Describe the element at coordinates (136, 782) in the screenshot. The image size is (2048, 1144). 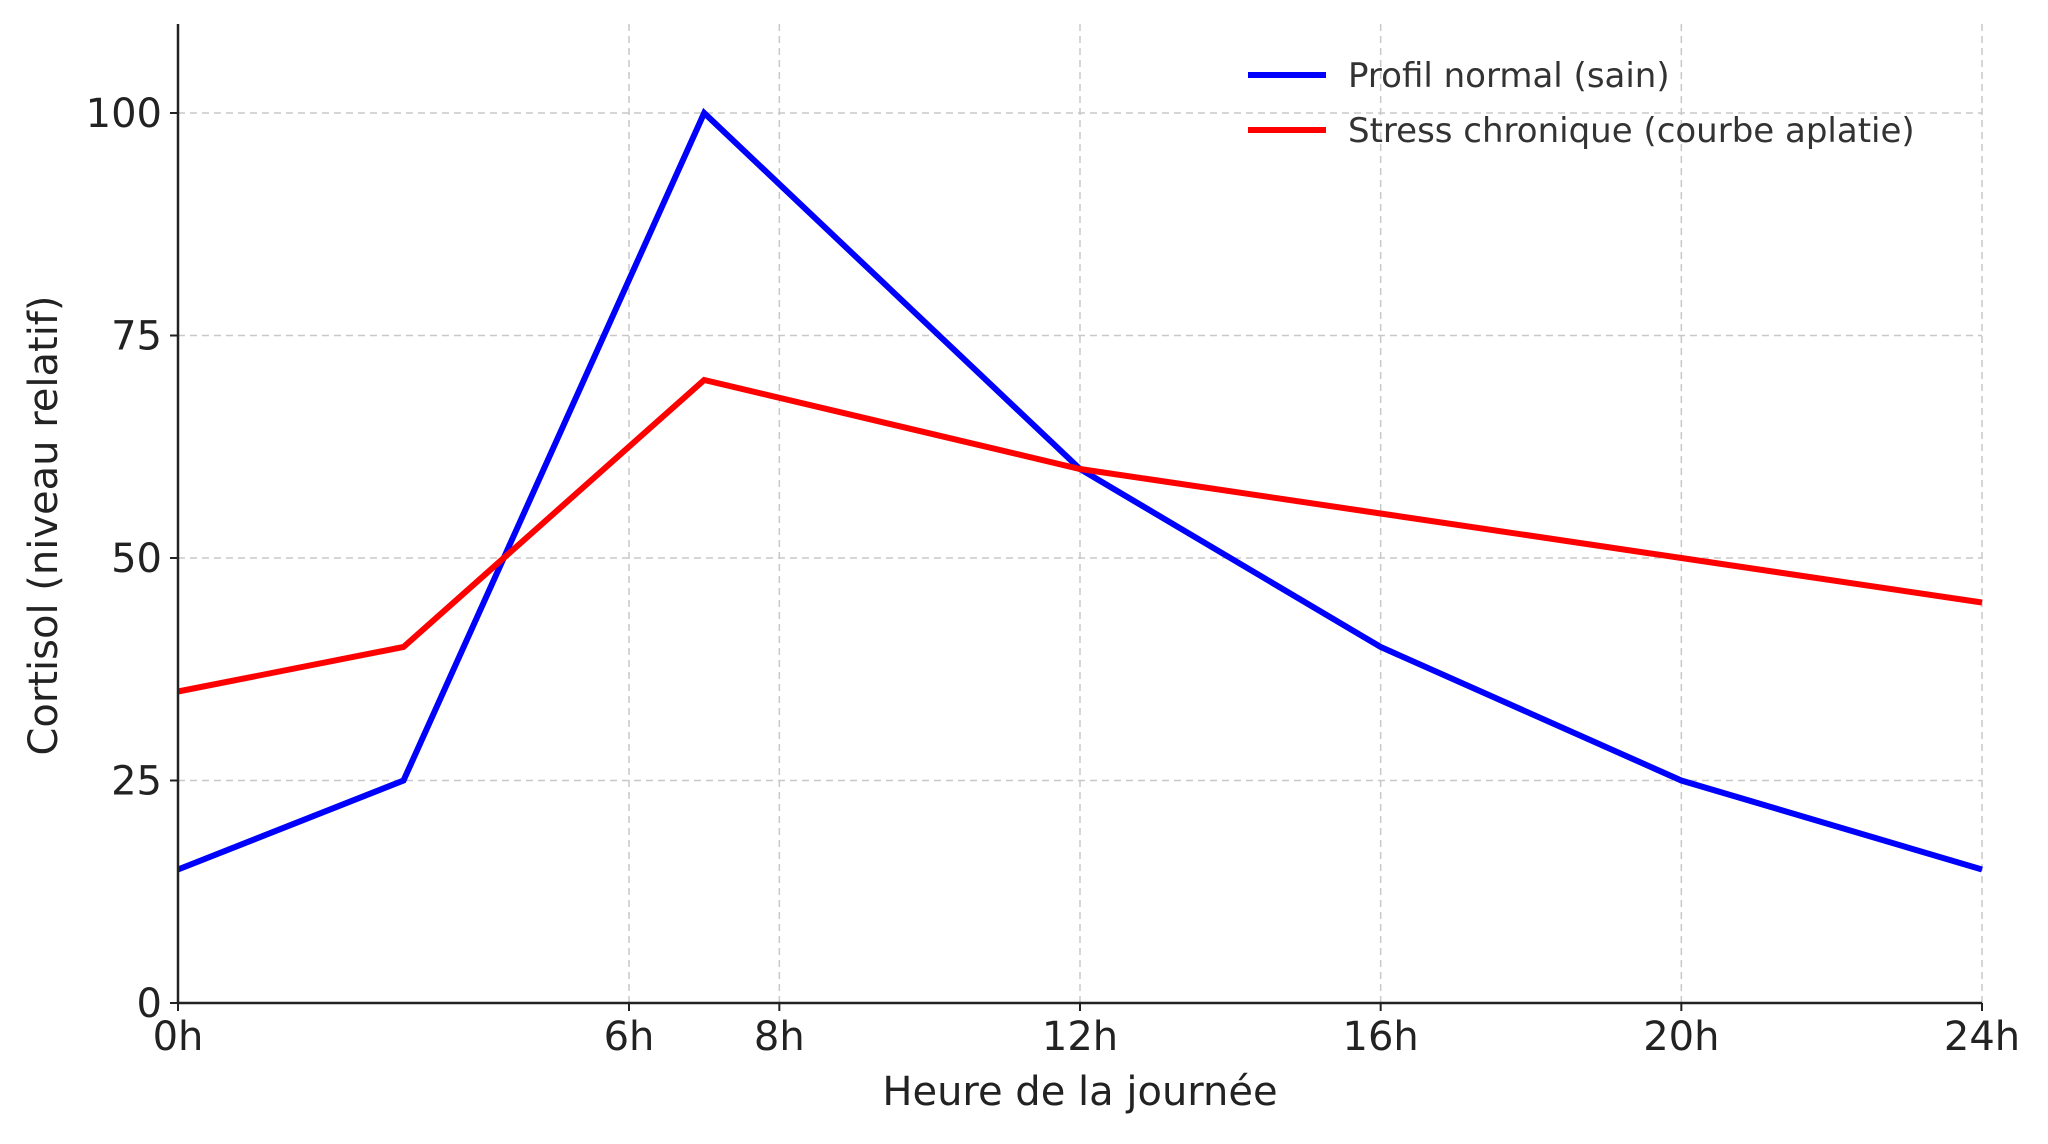
I see `y-tick-label: 25` at that location.